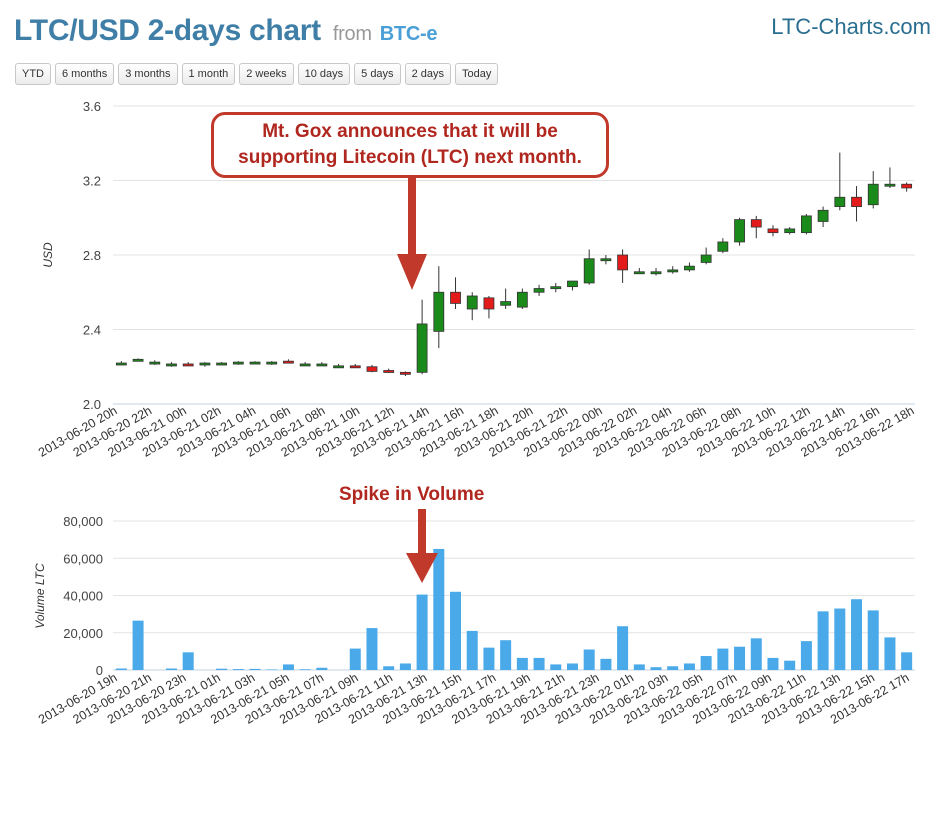 Image resolution: width=937 pixels, height=832 pixels. I want to click on title-from-label: from, so click(352, 34).